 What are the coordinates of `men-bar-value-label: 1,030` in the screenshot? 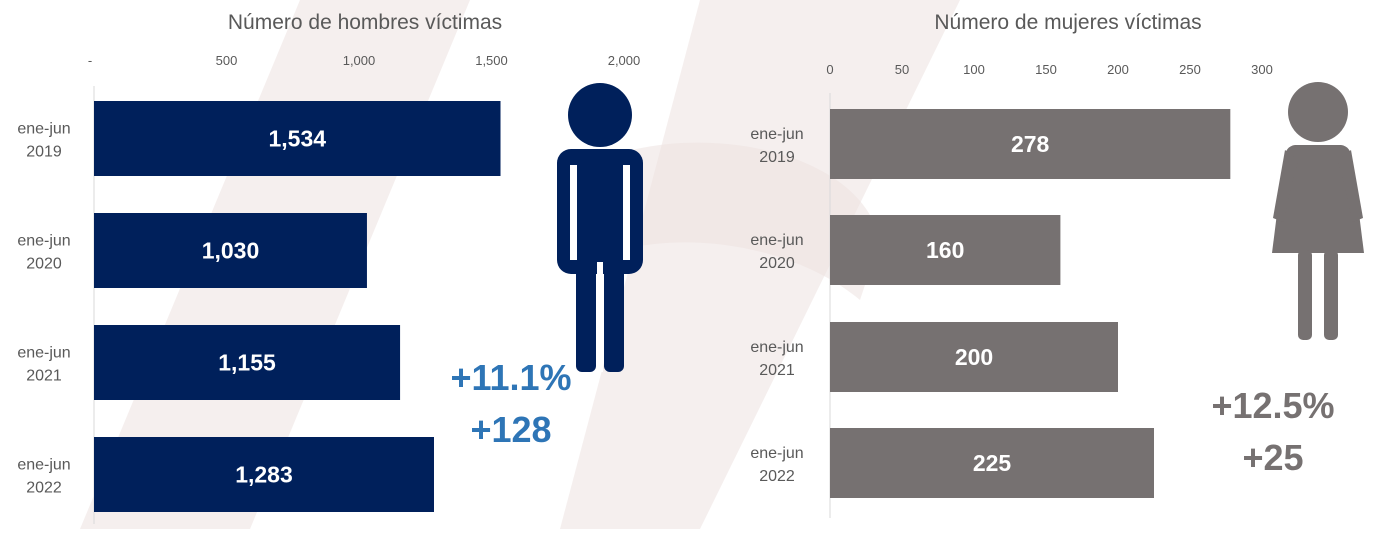 It's located at (231, 251).